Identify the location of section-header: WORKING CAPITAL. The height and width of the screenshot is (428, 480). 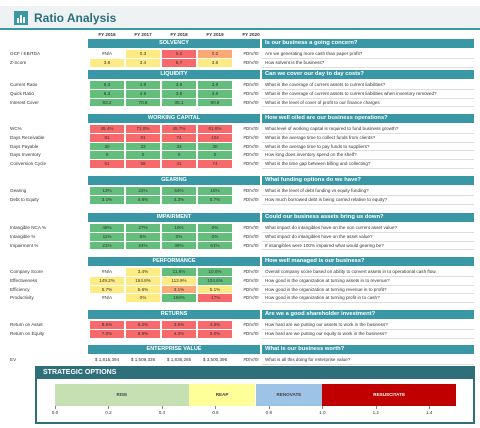
(174, 118).